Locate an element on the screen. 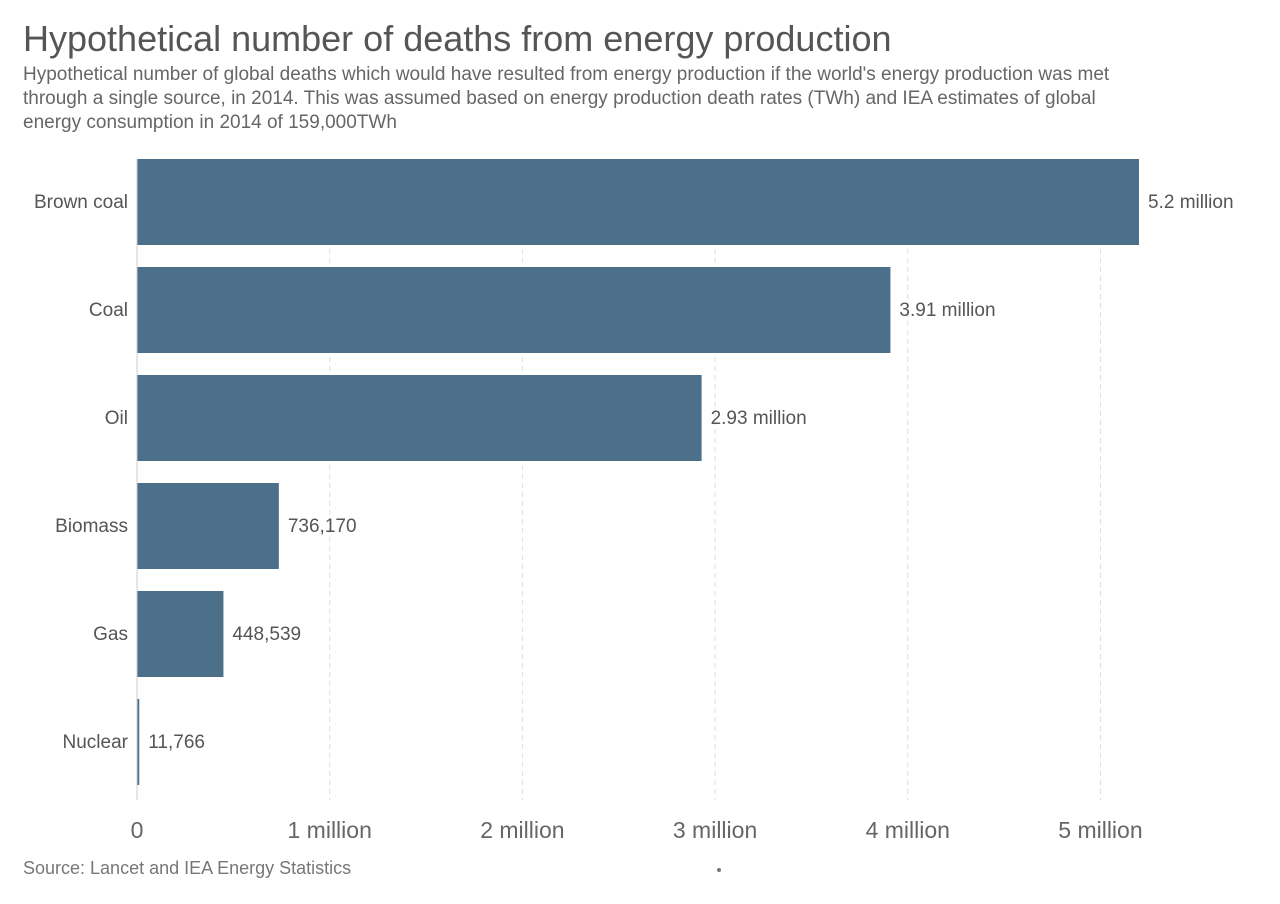 The height and width of the screenshot is (904, 1280). category-label: Gas is located at coordinates (110, 634).